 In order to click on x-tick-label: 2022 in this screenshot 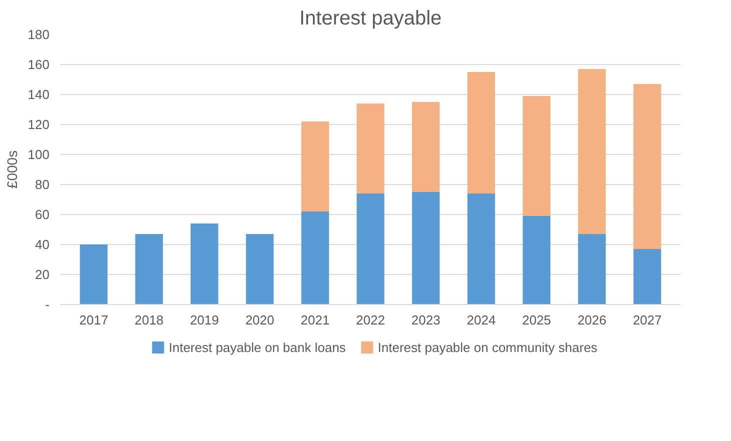, I will do `click(370, 320)`.